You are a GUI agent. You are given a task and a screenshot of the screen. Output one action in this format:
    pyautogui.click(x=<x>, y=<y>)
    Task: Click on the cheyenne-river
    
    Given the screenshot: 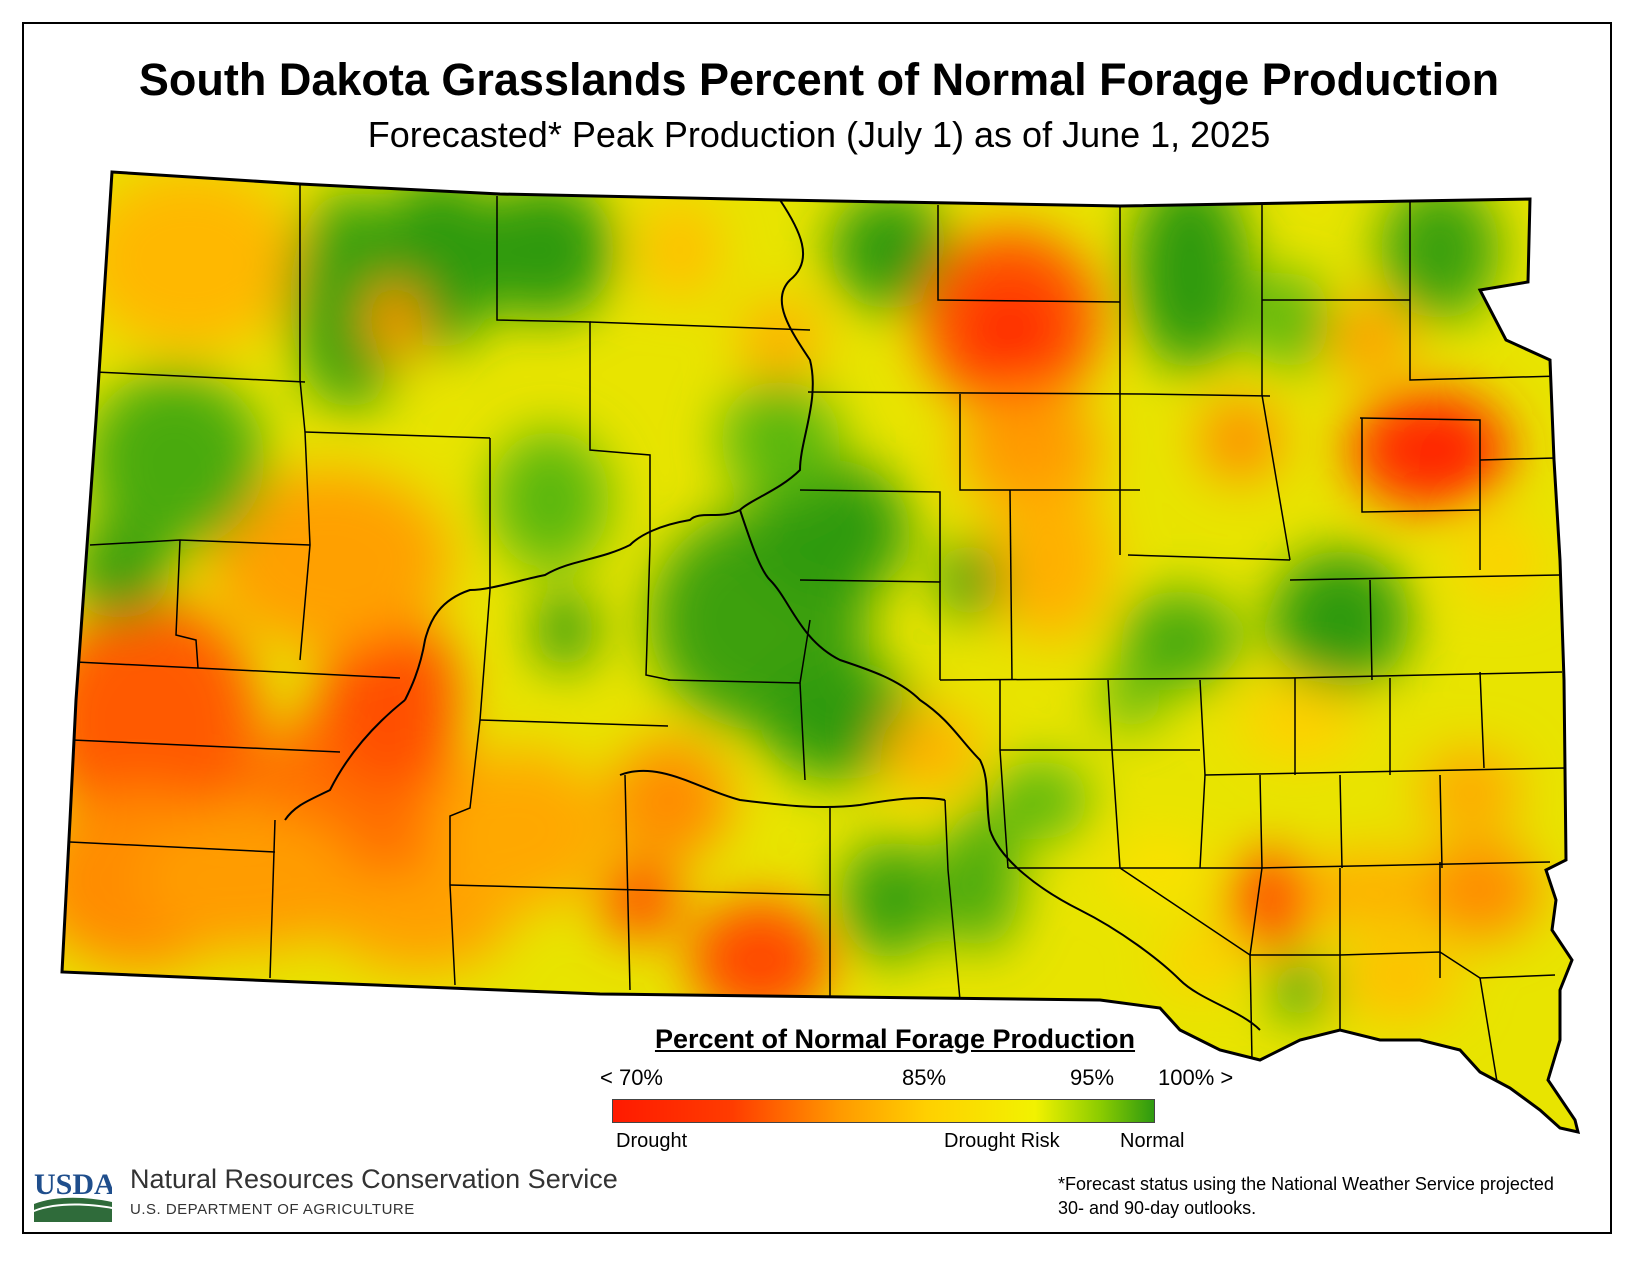 What is the action you would take?
    pyautogui.click(x=345, y=760)
    